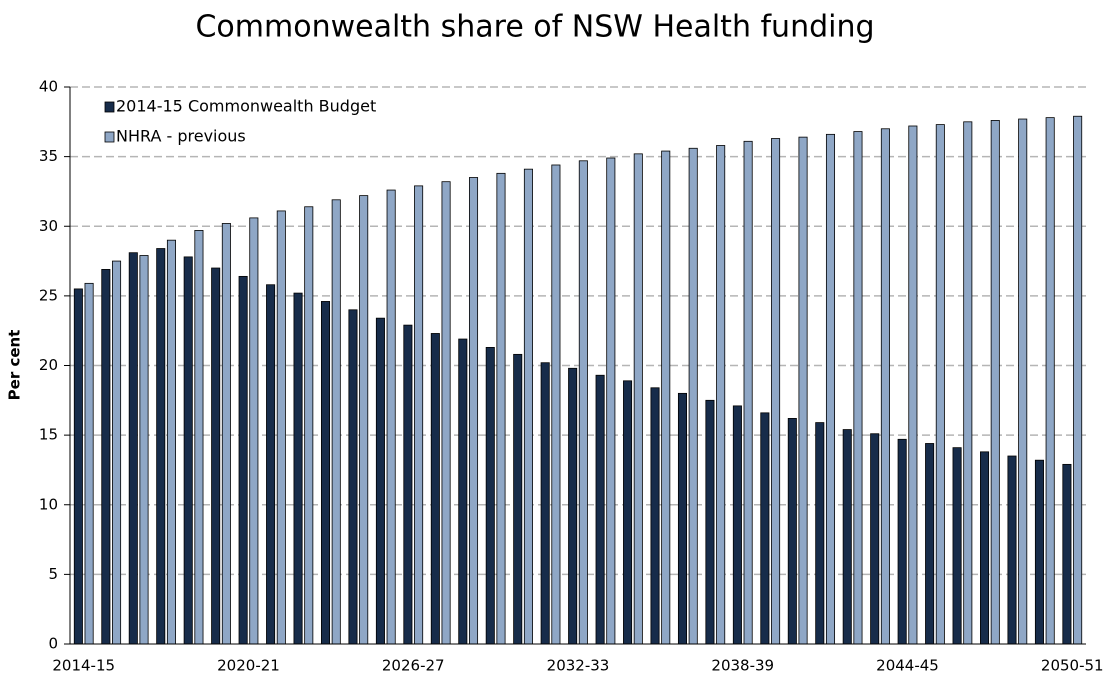  I want to click on y-tick-label: 15, so click(48, 435).